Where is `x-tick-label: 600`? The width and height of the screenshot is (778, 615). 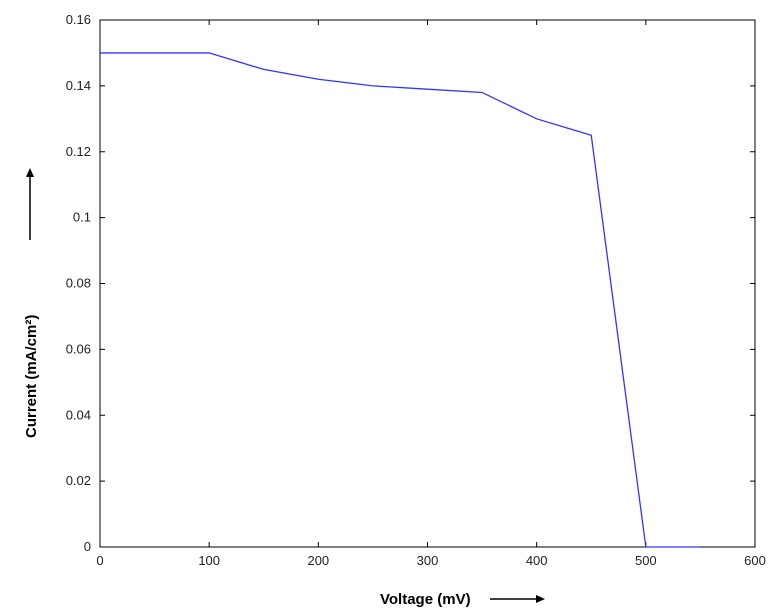
x-tick-label: 600 is located at coordinates (755, 560).